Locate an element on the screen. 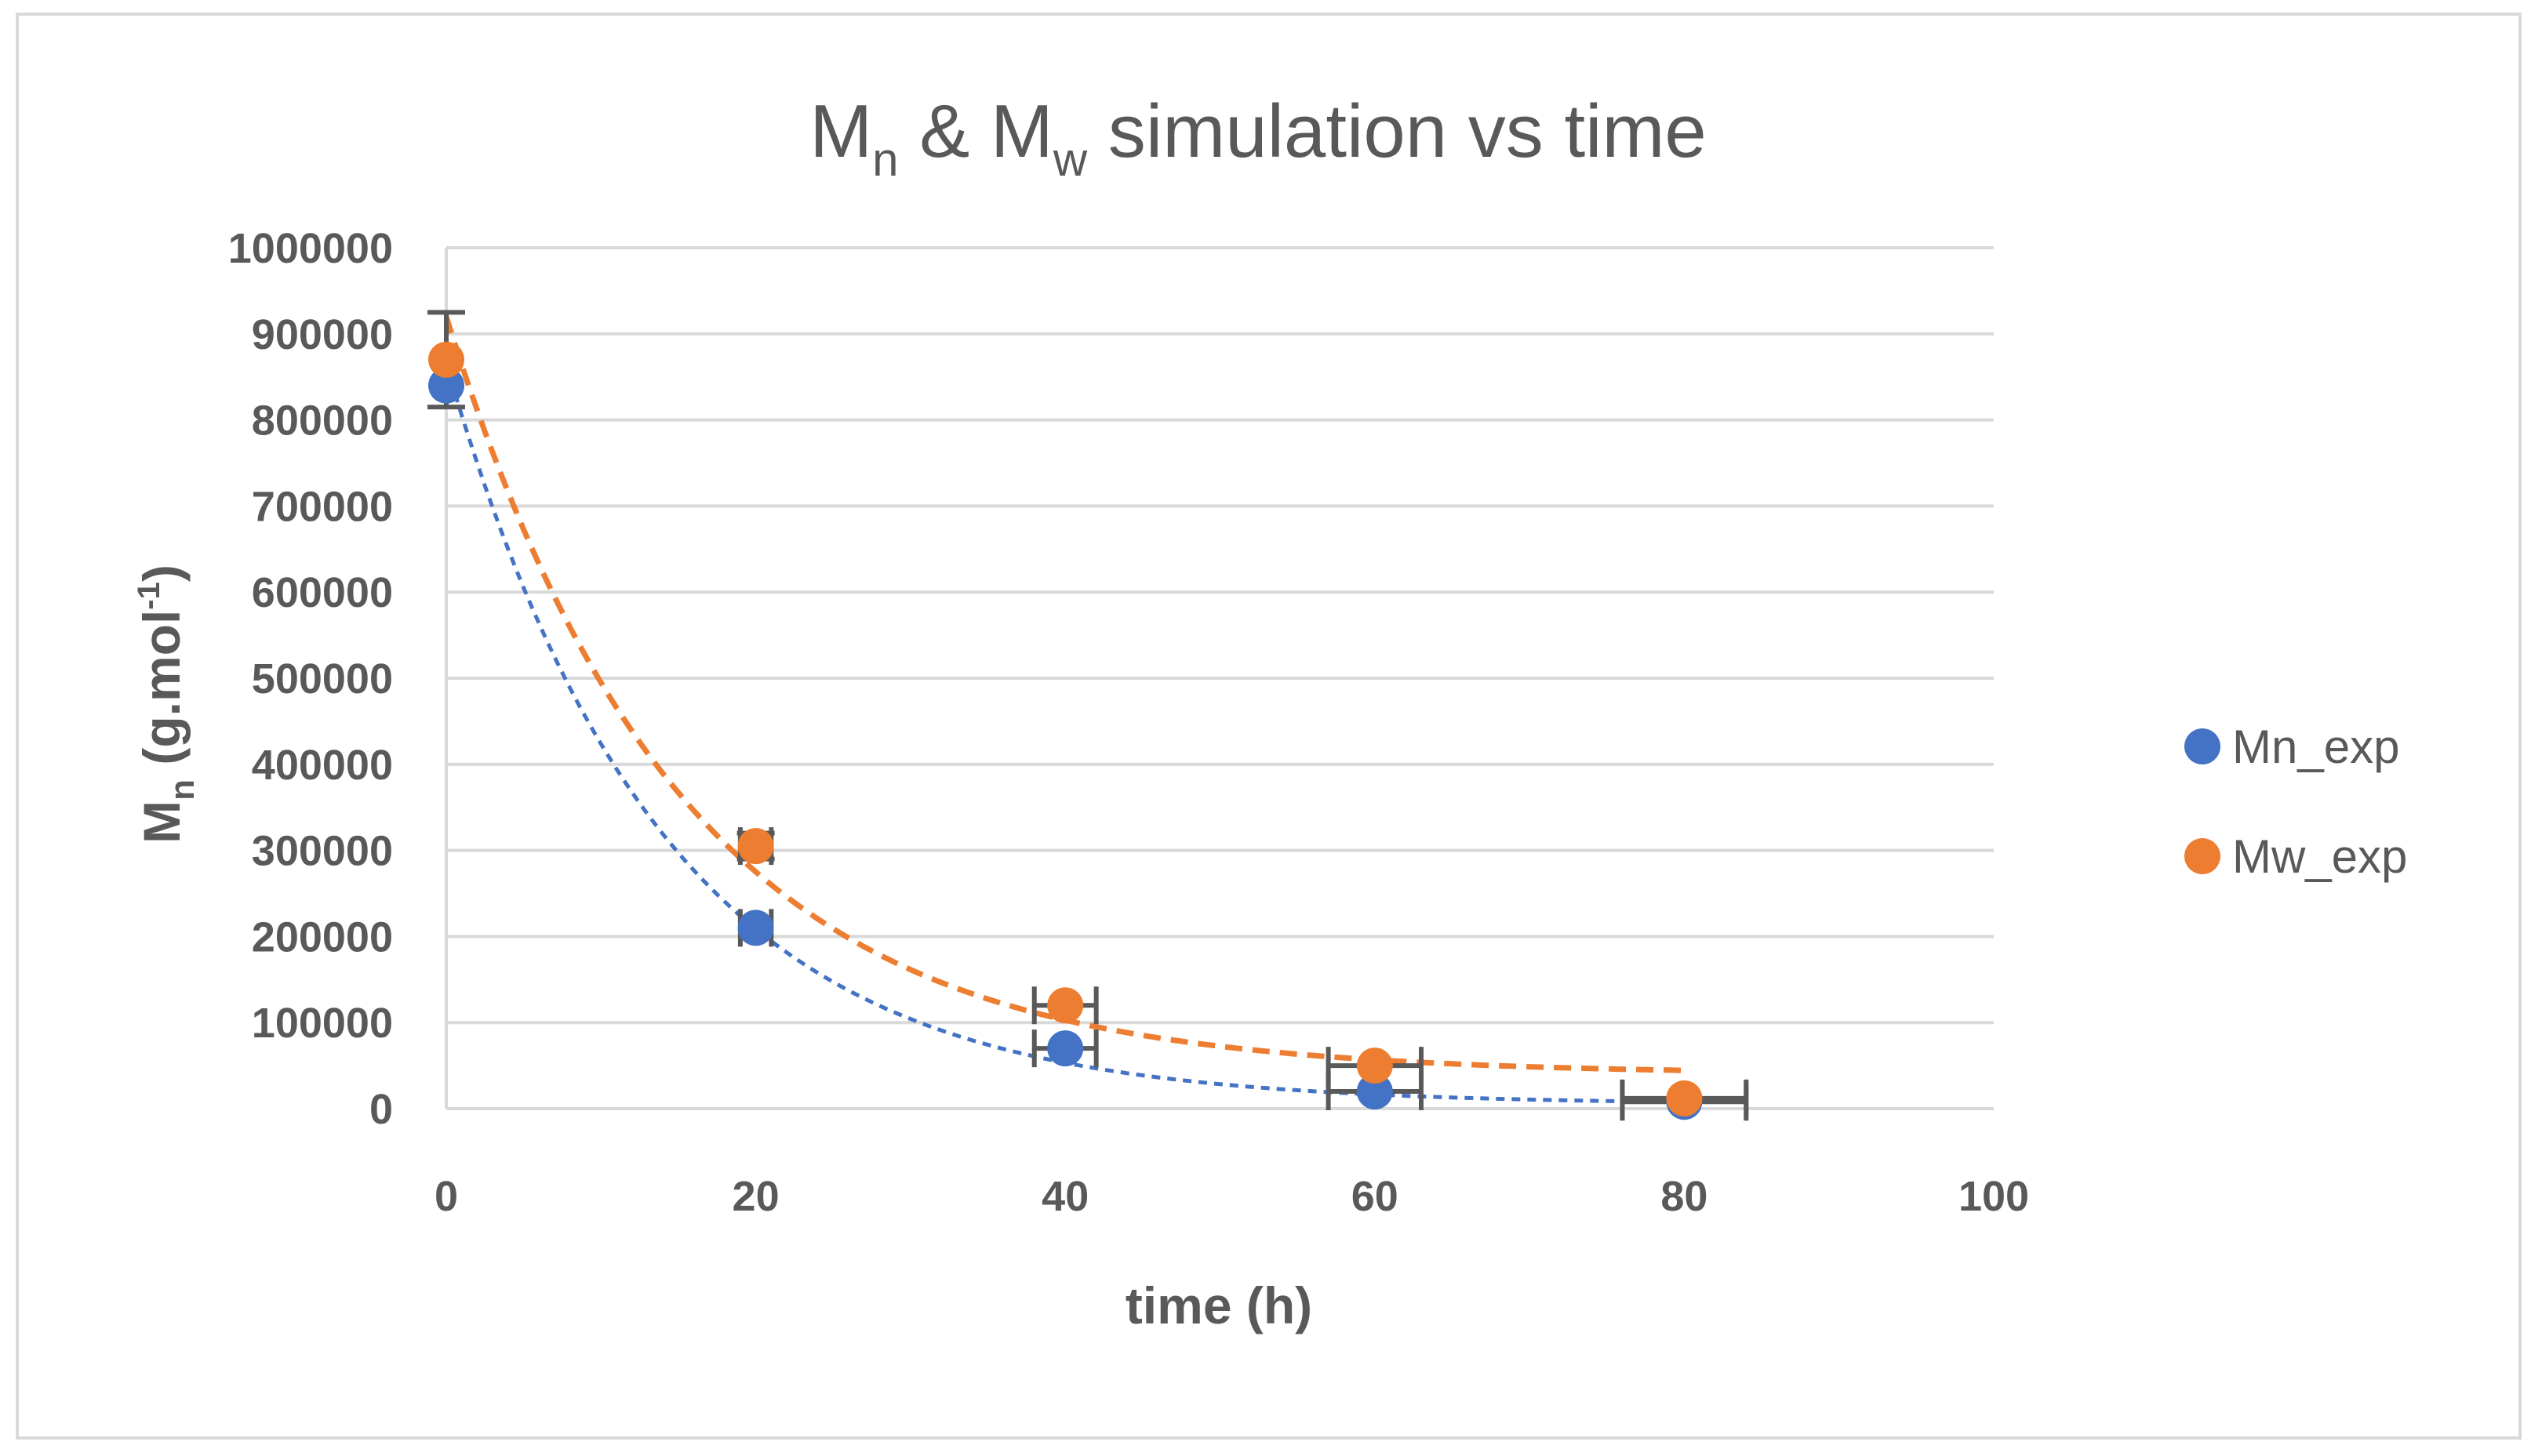  x-axis-title: time (h) is located at coordinates (1219, 1305).